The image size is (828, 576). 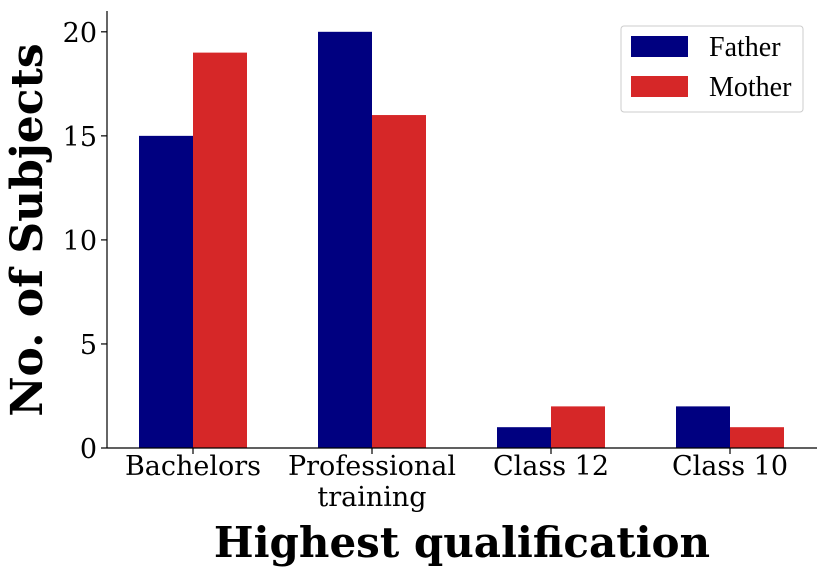 I want to click on x-tick-label: Bachelors, so click(x=193, y=466).